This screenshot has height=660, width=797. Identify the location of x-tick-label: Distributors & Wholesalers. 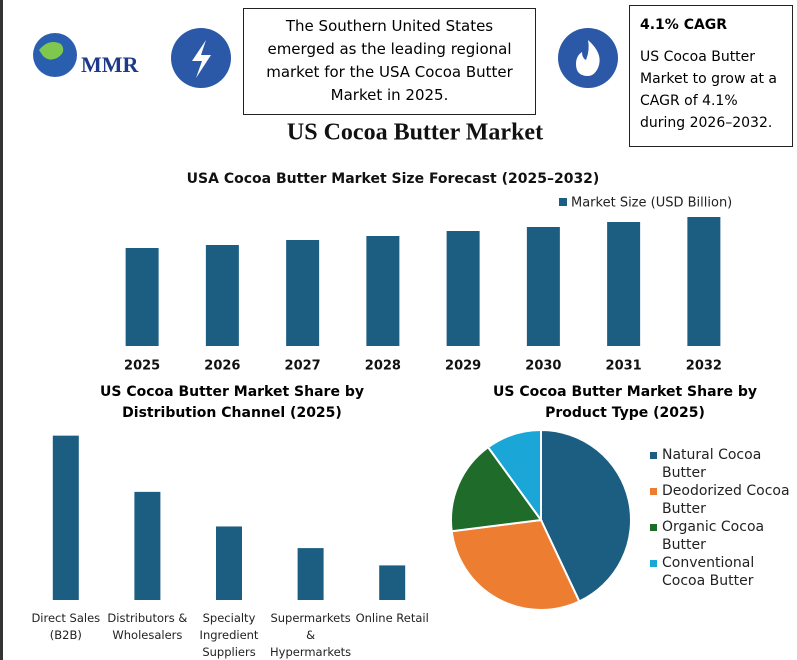
(147, 626).